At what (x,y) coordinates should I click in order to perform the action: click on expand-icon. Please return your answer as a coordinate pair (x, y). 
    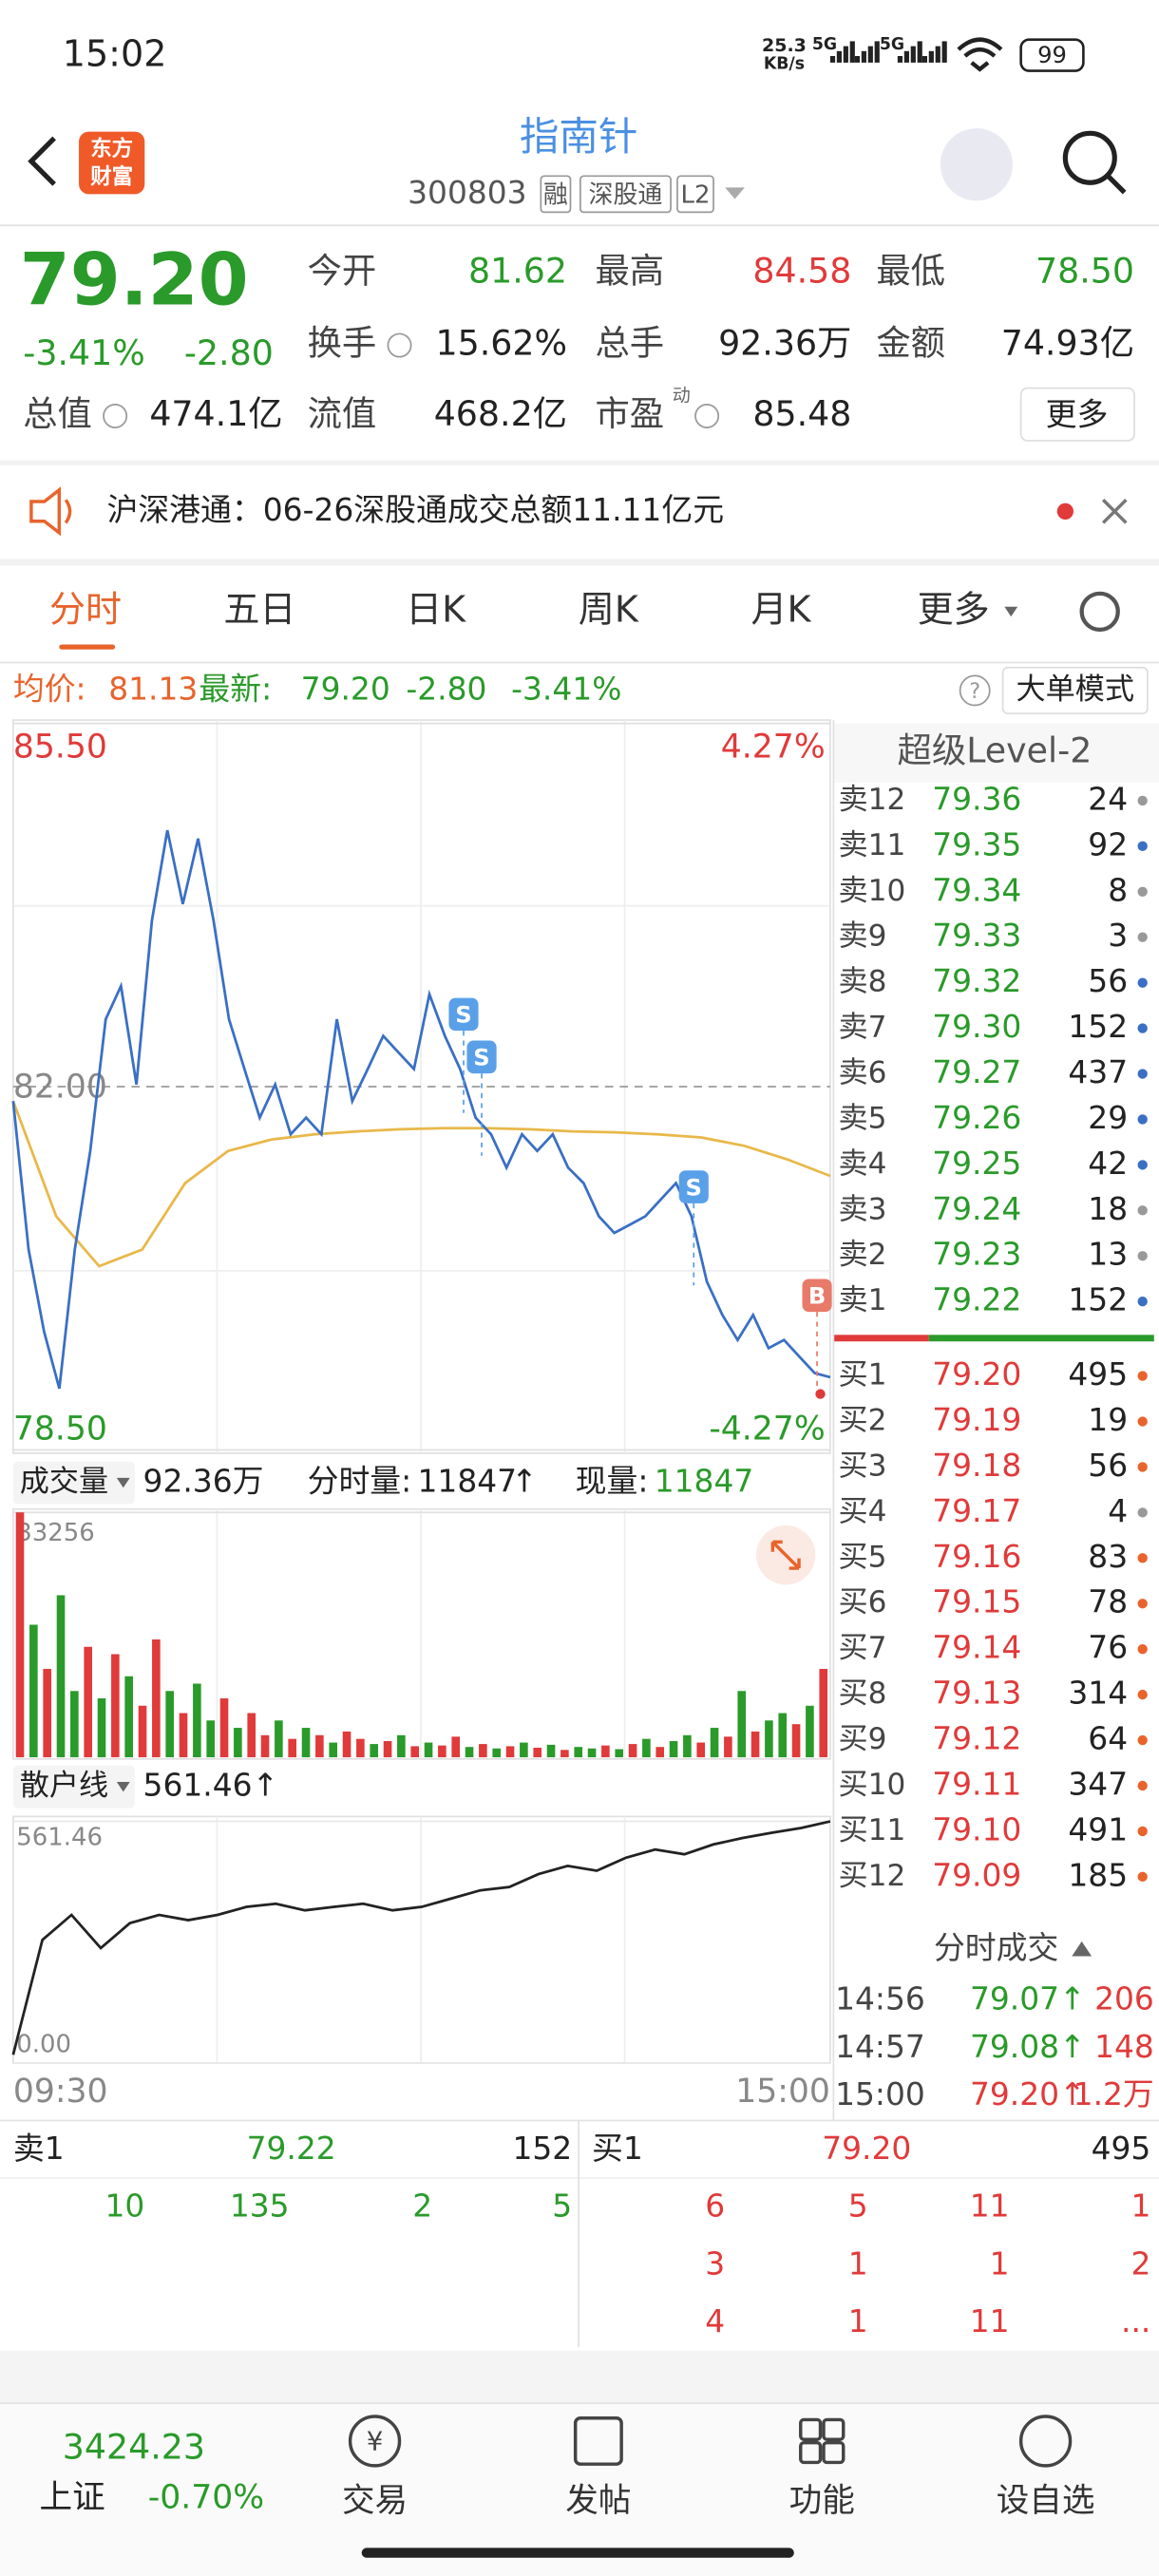
    Looking at the image, I should click on (785, 1555).